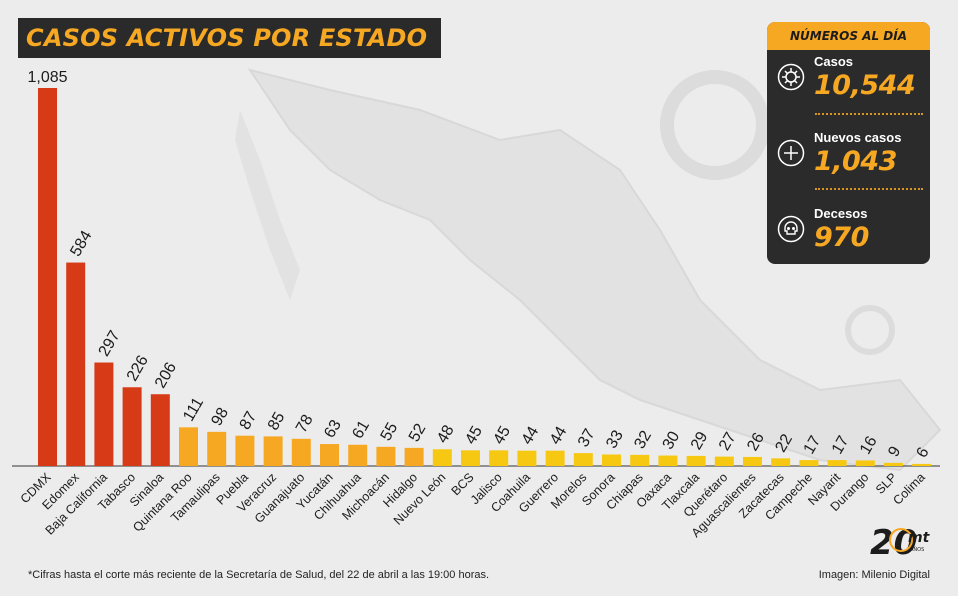 This screenshot has height=596, width=958. Describe the element at coordinates (47, 77) in the screenshot. I see `data-label: 1,085` at that location.